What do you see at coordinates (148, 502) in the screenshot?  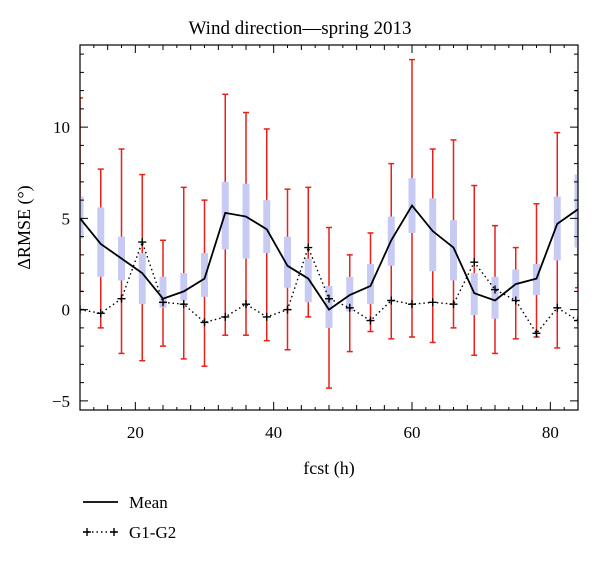 I see `legend-label-mean: Mean` at bounding box center [148, 502].